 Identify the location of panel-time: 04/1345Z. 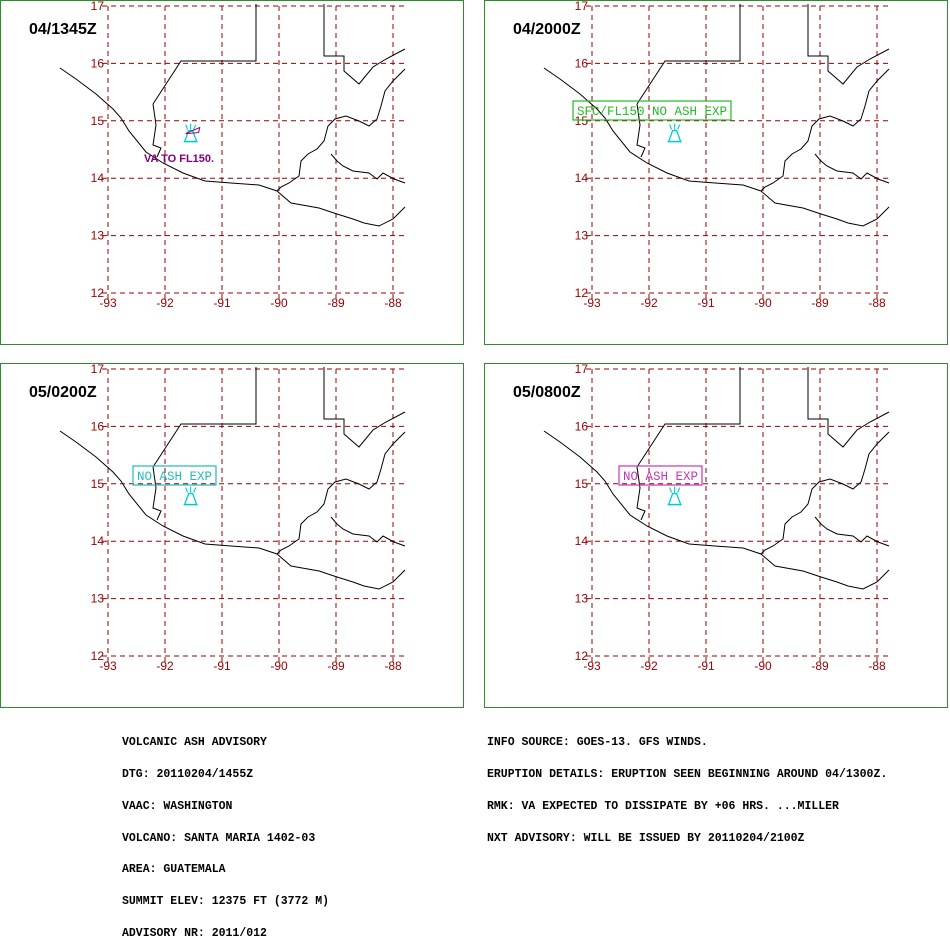
(63, 29).